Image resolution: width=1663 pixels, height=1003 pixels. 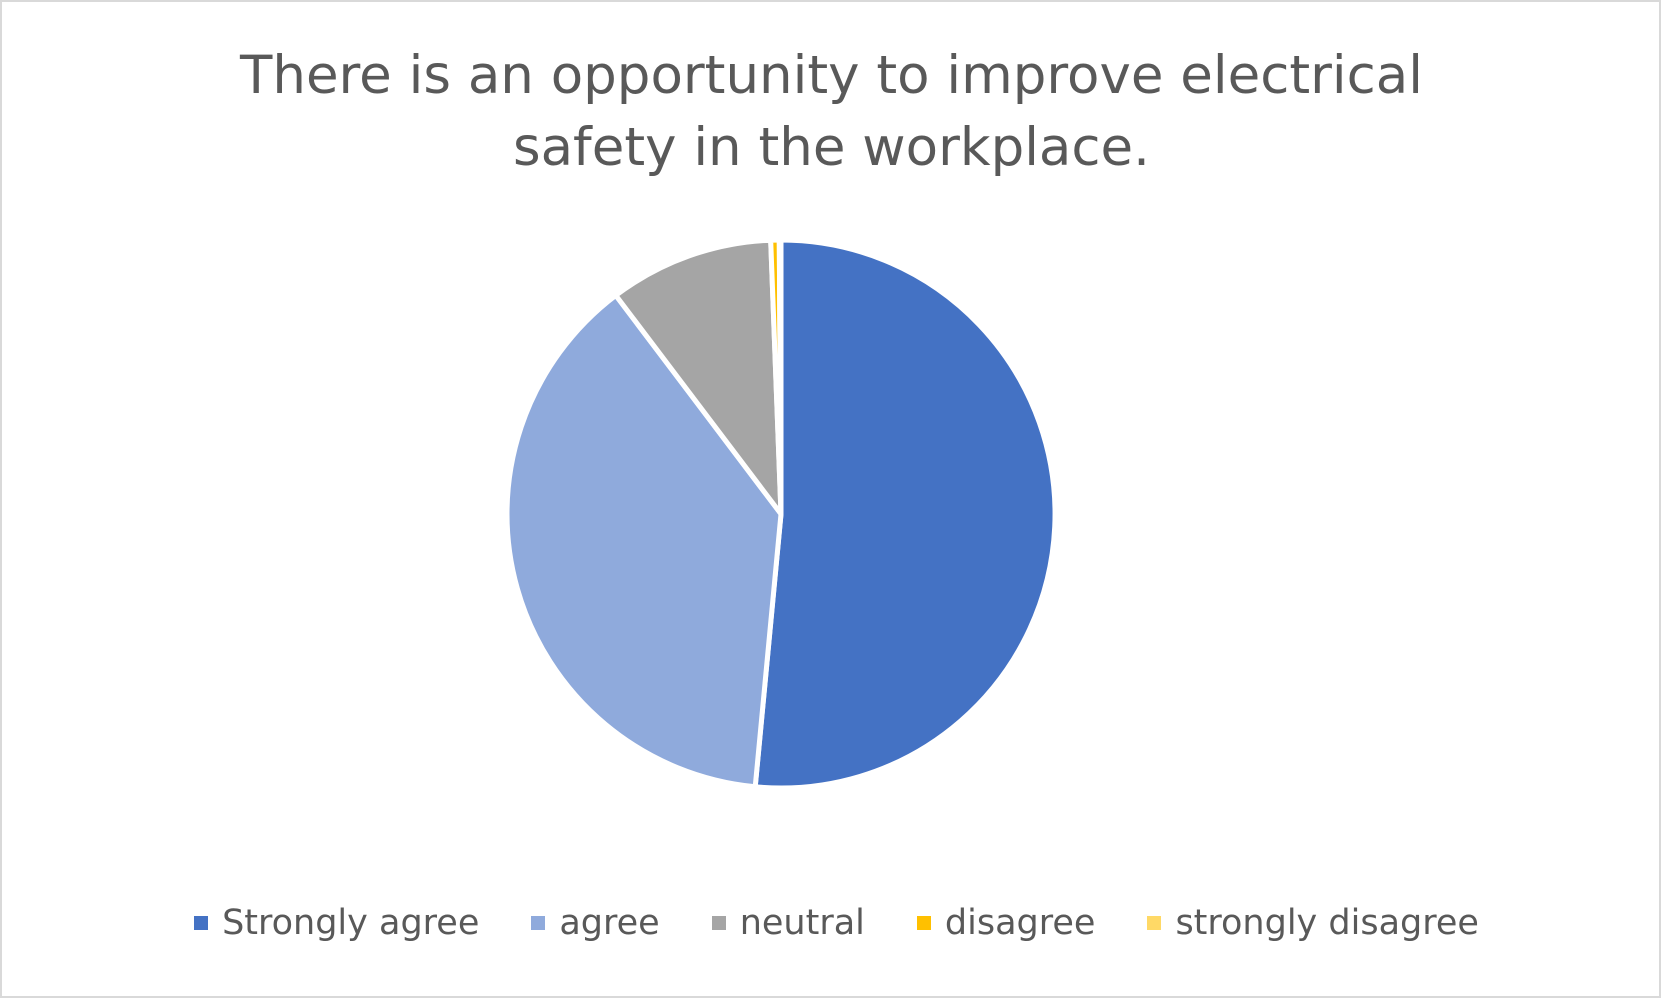 What do you see at coordinates (1020, 923) in the screenshot?
I see `legend-label: disagree` at bounding box center [1020, 923].